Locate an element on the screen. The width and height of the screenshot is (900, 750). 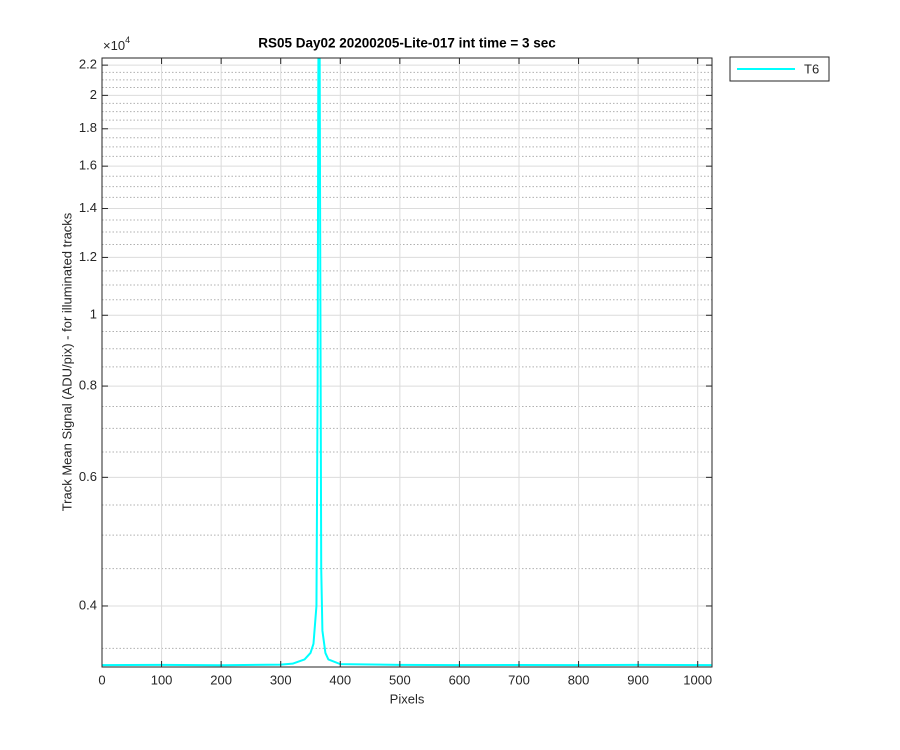
x-tick-label: 200 is located at coordinates (221, 679).